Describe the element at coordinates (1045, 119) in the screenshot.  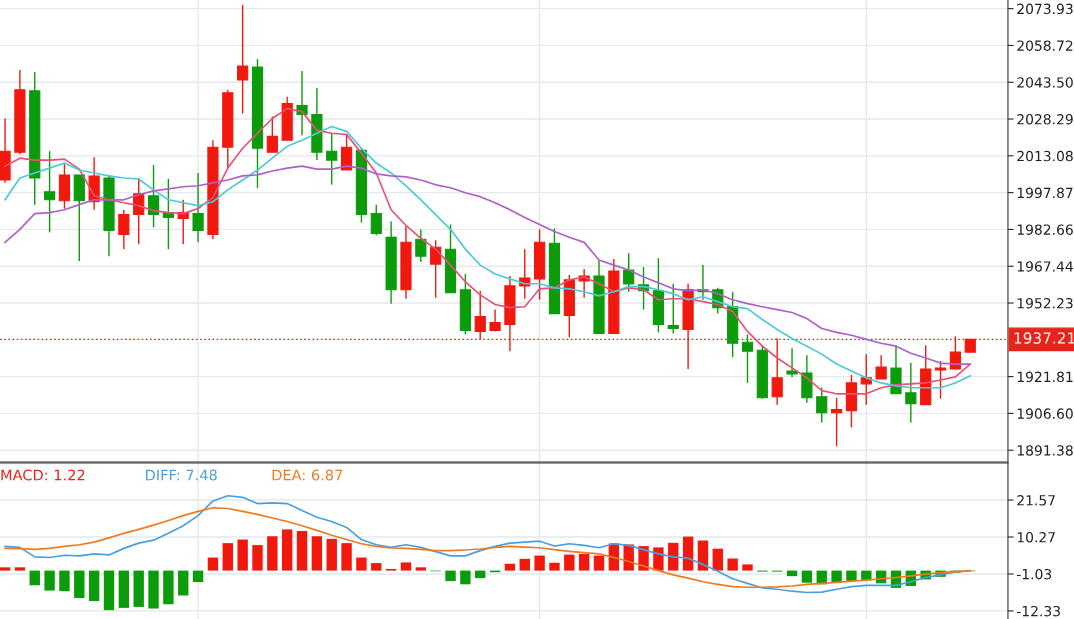
I see `y-tick-label: 2028.29` at that location.